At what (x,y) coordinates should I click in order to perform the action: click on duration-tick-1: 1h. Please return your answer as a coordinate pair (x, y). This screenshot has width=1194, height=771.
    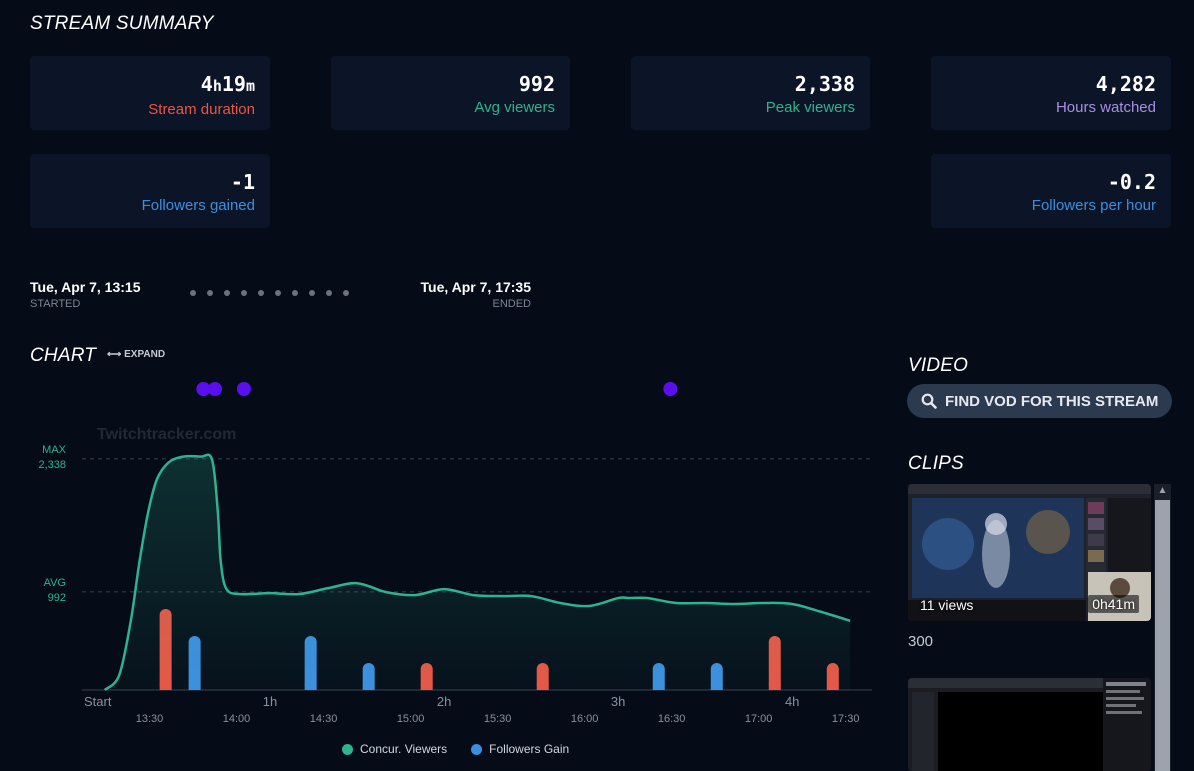
    Looking at the image, I should click on (270, 701).